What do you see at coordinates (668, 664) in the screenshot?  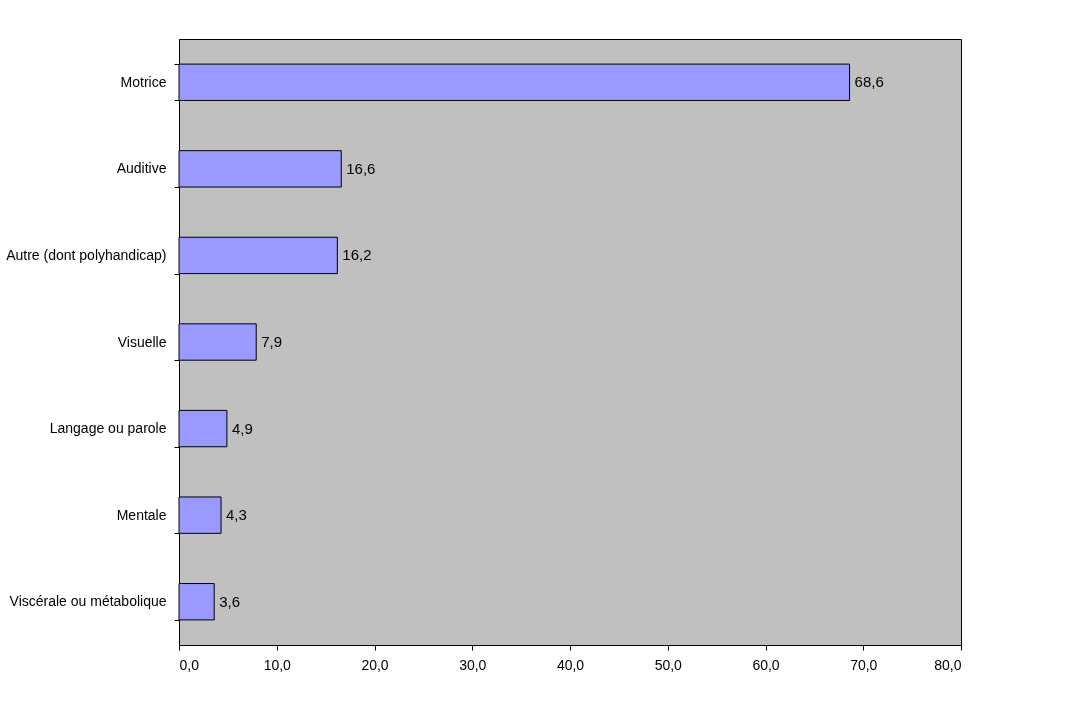 I see `x-tick-label: 50,0` at bounding box center [668, 664].